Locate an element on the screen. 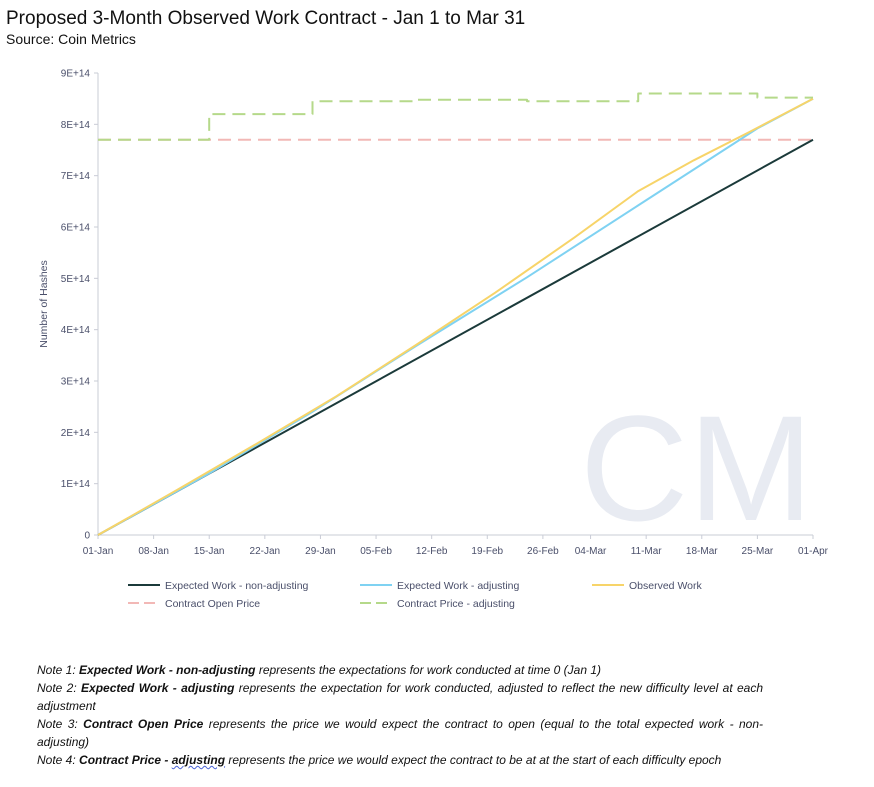  chart-subtitle: Source: Coin Metrics is located at coordinates (71, 39).